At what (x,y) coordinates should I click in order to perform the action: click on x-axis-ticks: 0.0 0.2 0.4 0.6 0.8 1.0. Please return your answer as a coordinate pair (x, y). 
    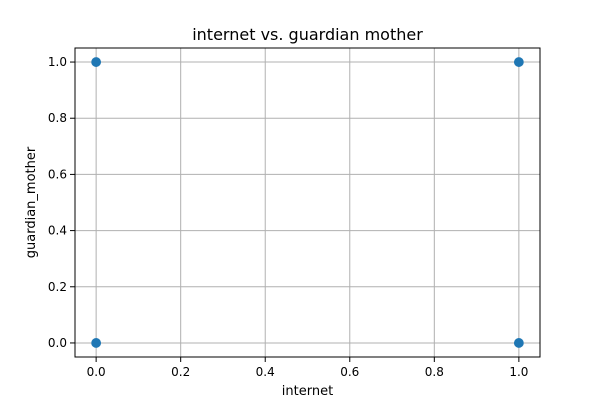
    Looking at the image, I should click on (307, 368).